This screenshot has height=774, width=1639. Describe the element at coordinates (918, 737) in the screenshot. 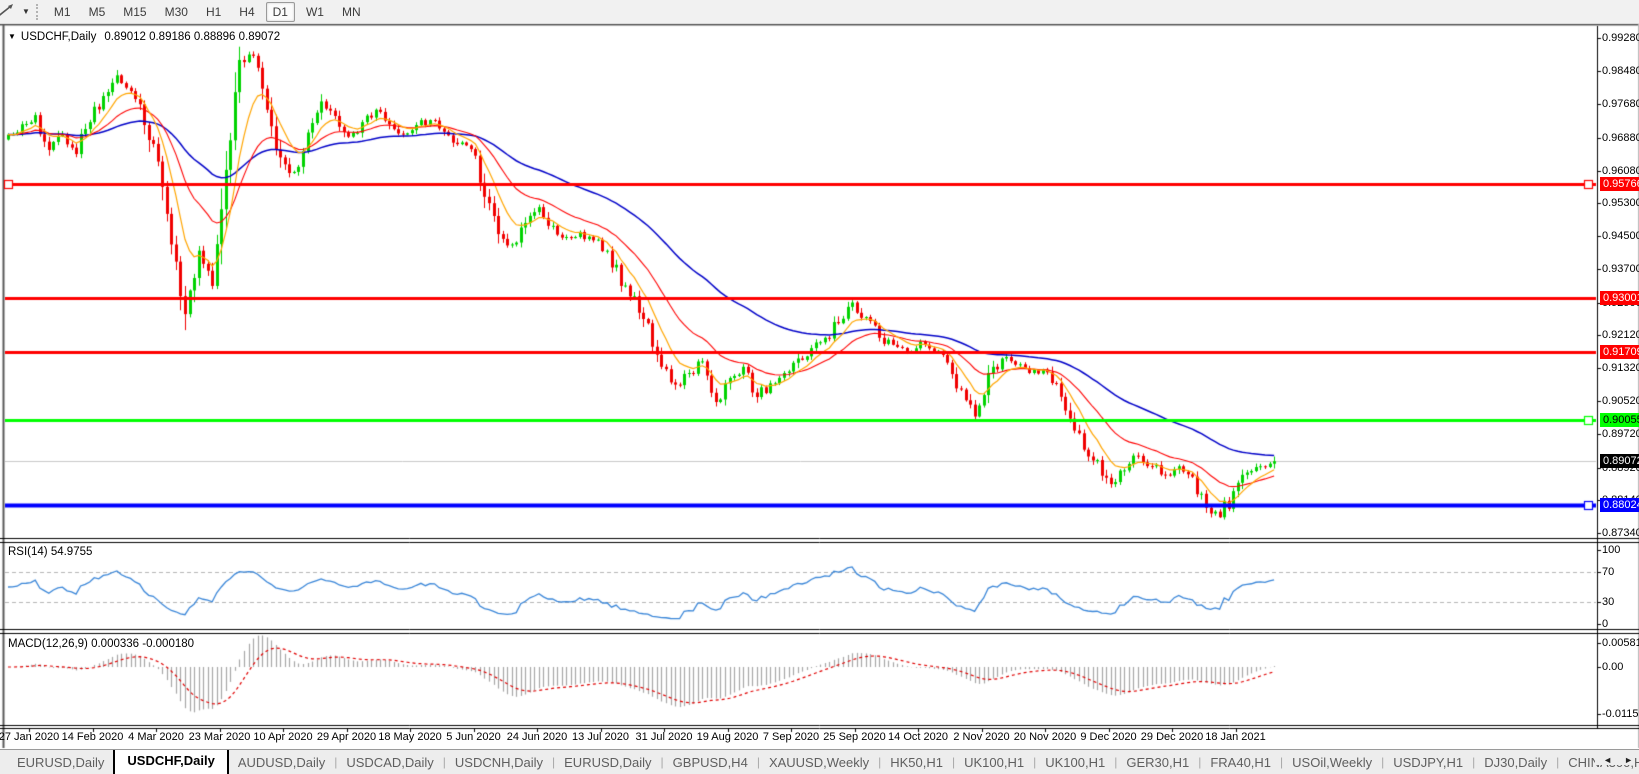

I see `date-label: 14 Oct 2020` at that location.